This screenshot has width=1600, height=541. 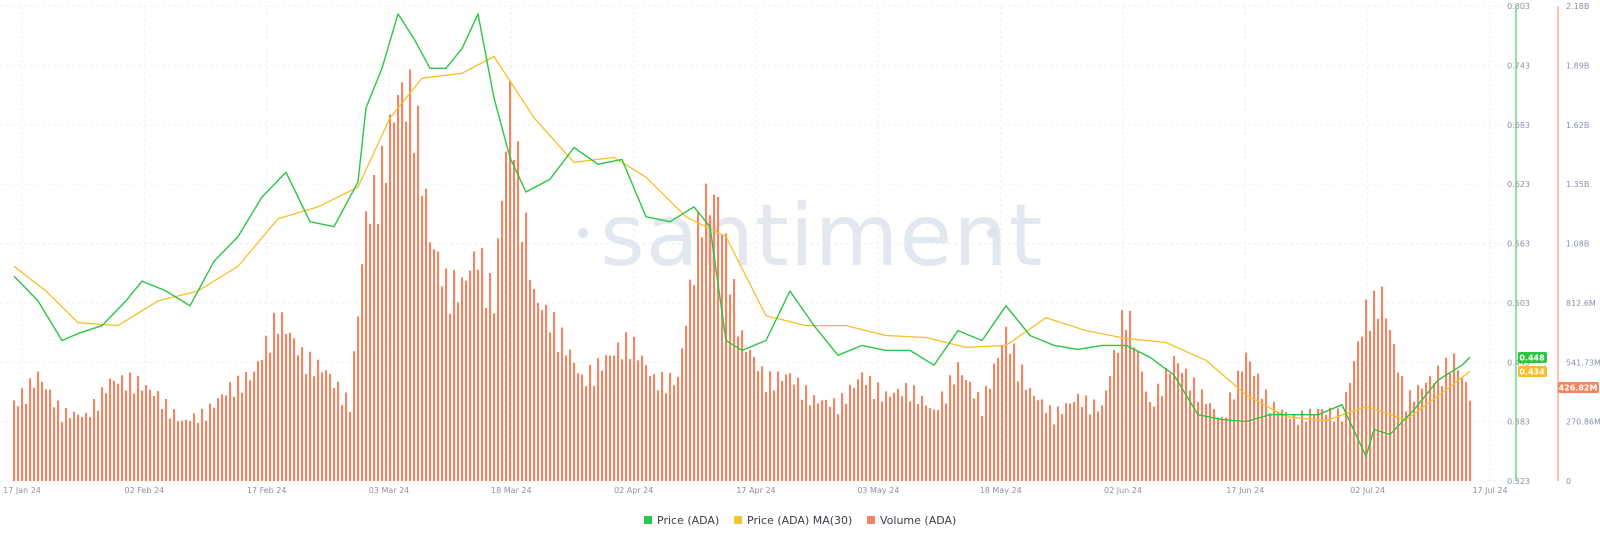 I want to click on x-tick-label: 18 May 24, so click(x=1001, y=490).